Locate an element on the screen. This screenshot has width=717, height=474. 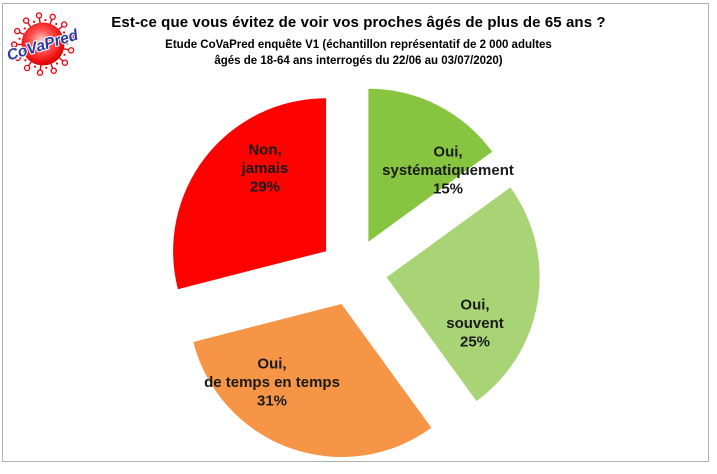
pie-slice-oui-souvent is located at coordinates (463, 294).